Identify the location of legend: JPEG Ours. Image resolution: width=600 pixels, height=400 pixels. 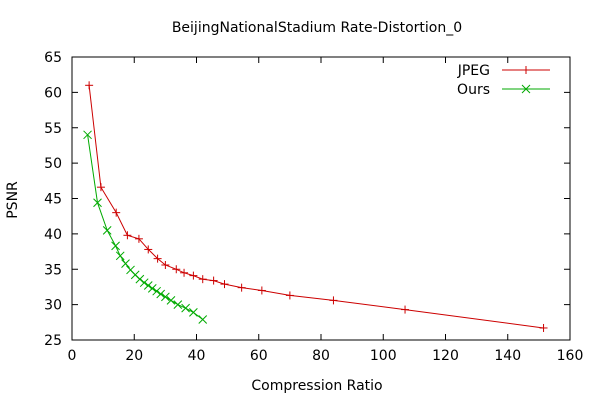
(503, 80).